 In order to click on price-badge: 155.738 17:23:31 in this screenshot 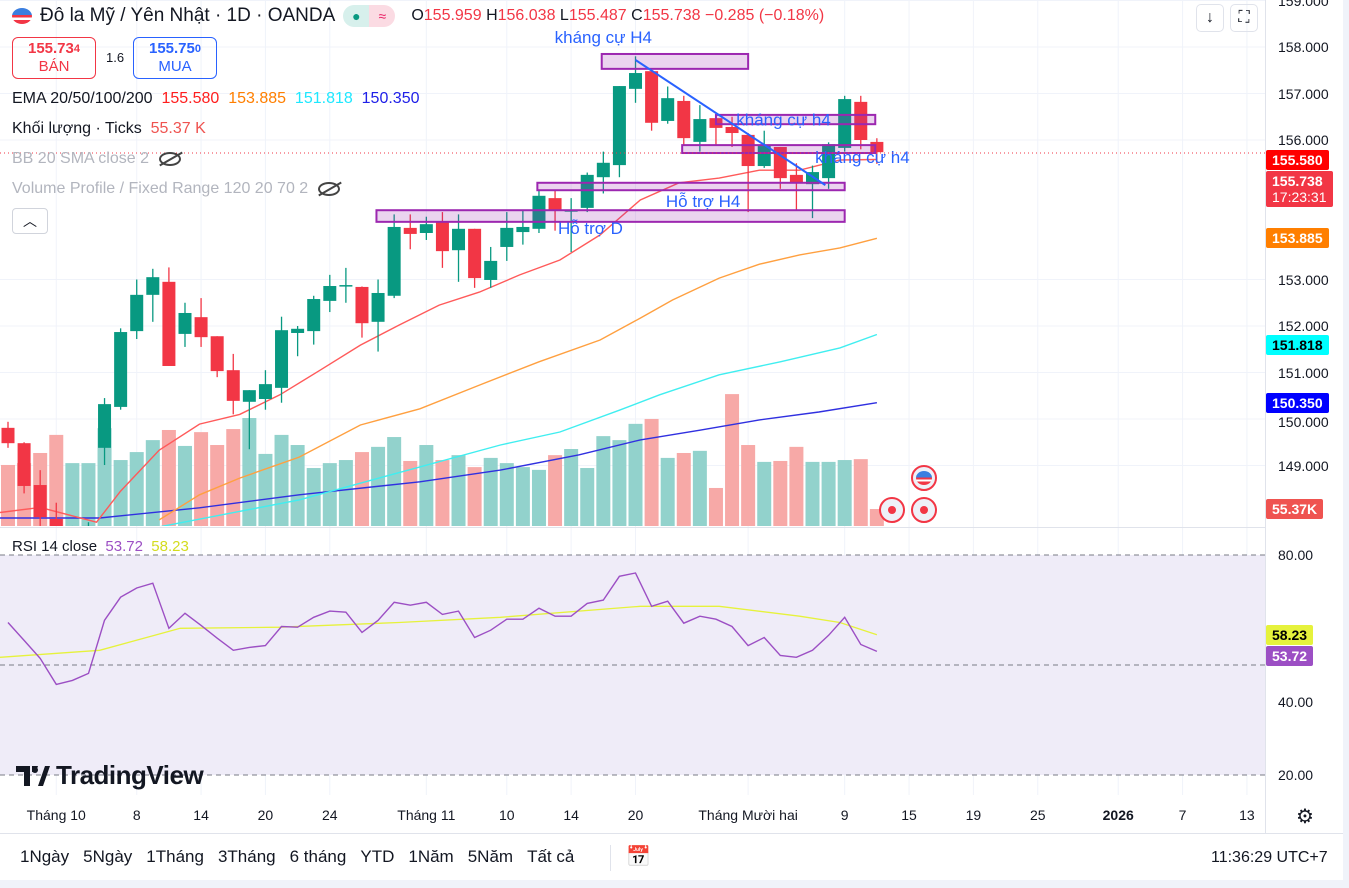, I will do `click(1299, 188)`.